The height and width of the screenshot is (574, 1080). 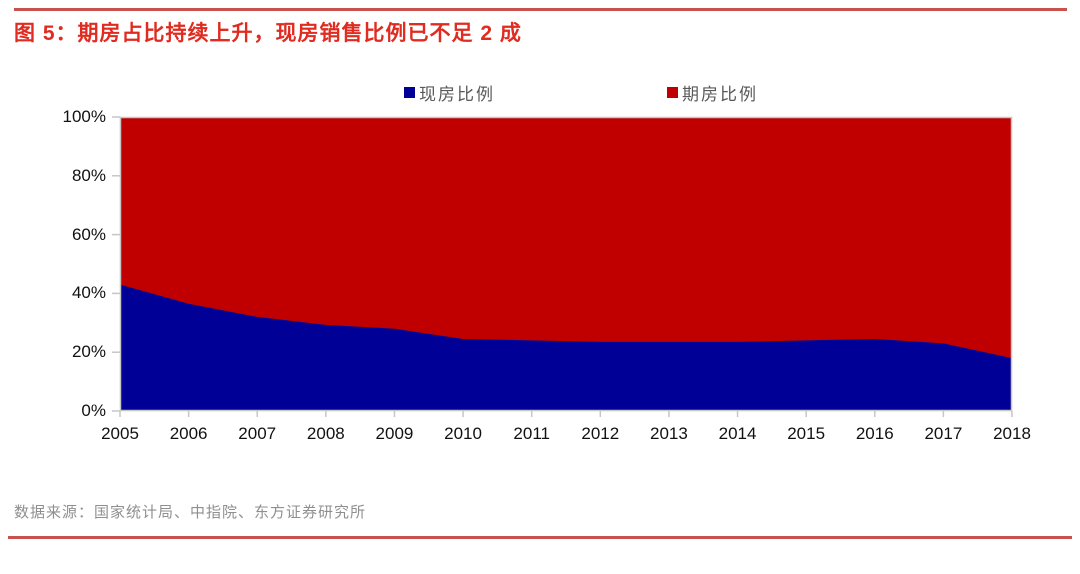 What do you see at coordinates (600, 433) in the screenshot?
I see `x-tick-label: 2012` at bounding box center [600, 433].